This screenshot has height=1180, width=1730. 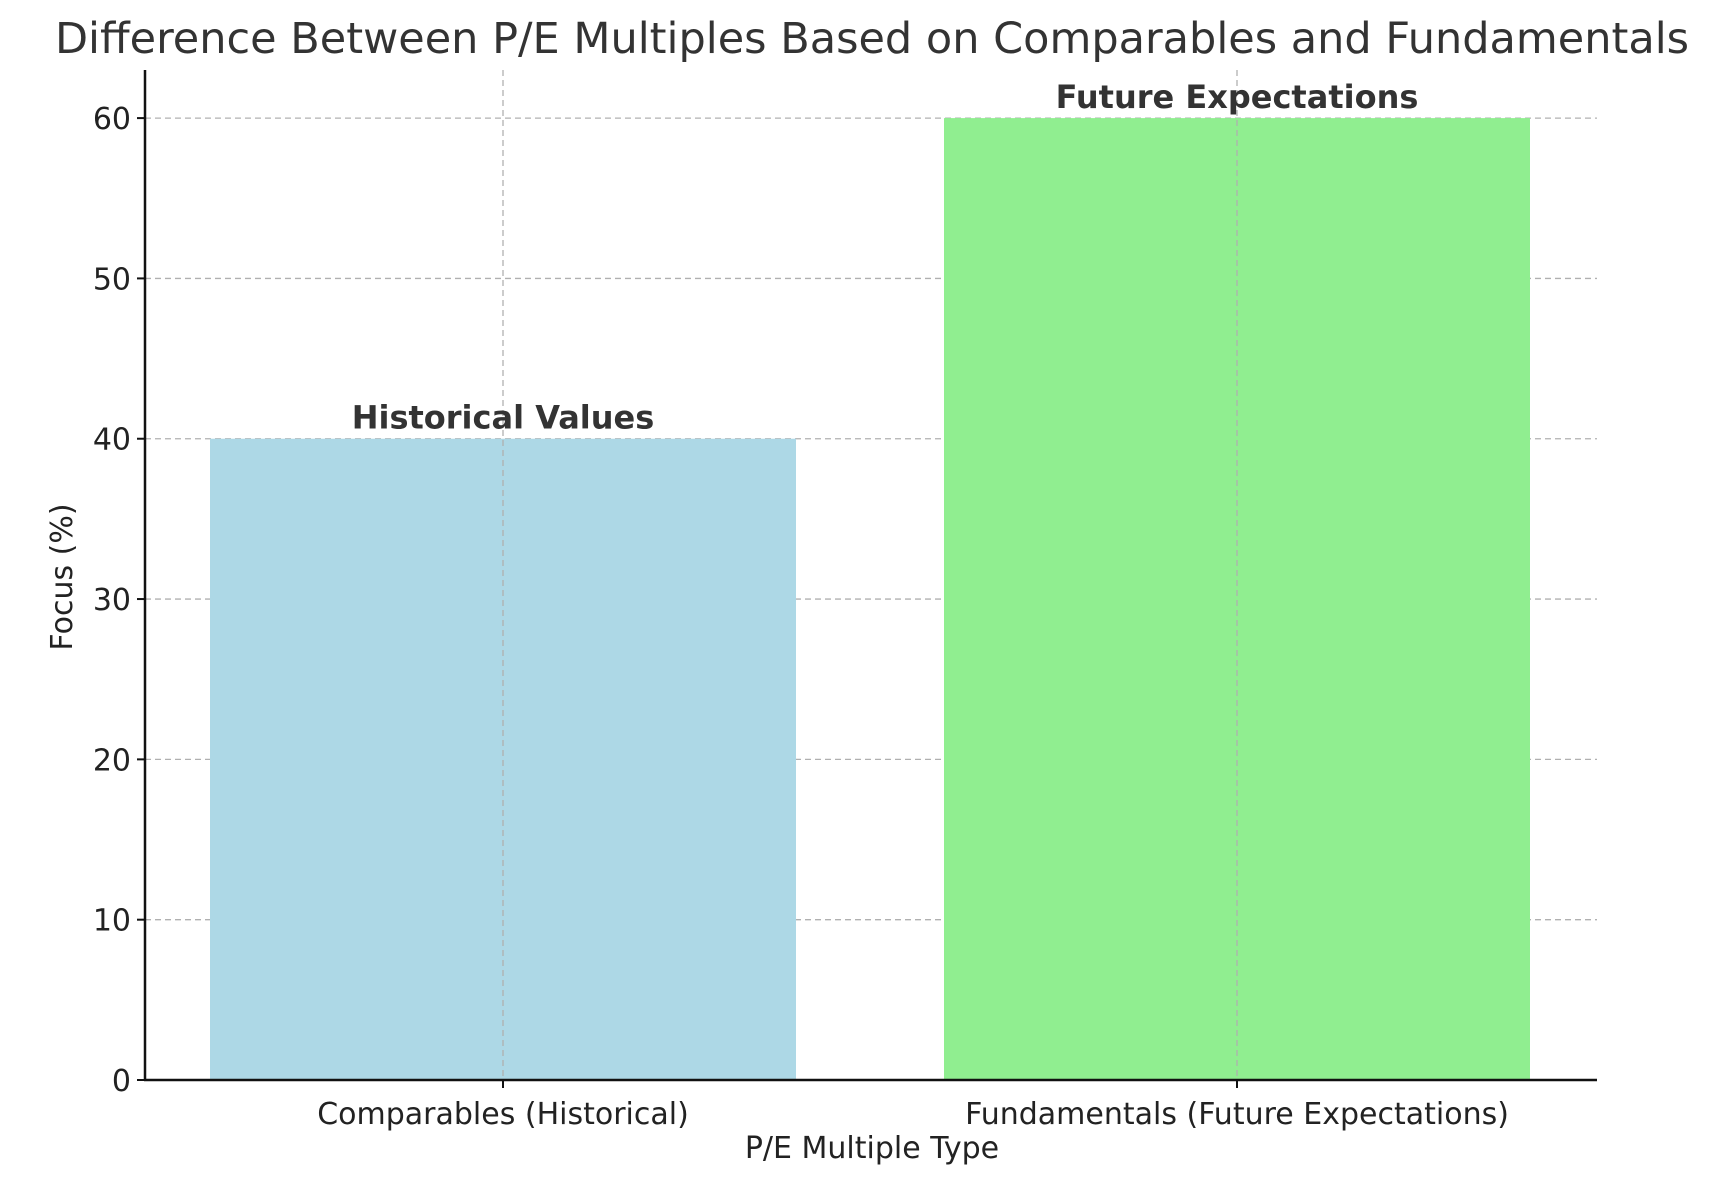 I want to click on y-axis-title: Focus (%), so click(x=62, y=576).